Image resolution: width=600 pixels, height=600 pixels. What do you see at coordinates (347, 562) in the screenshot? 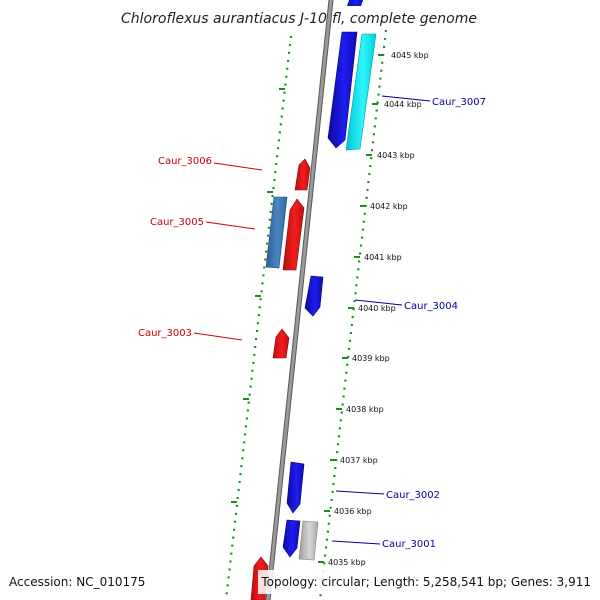
I see `tick-label-4035: 4035 kbp` at bounding box center [347, 562].